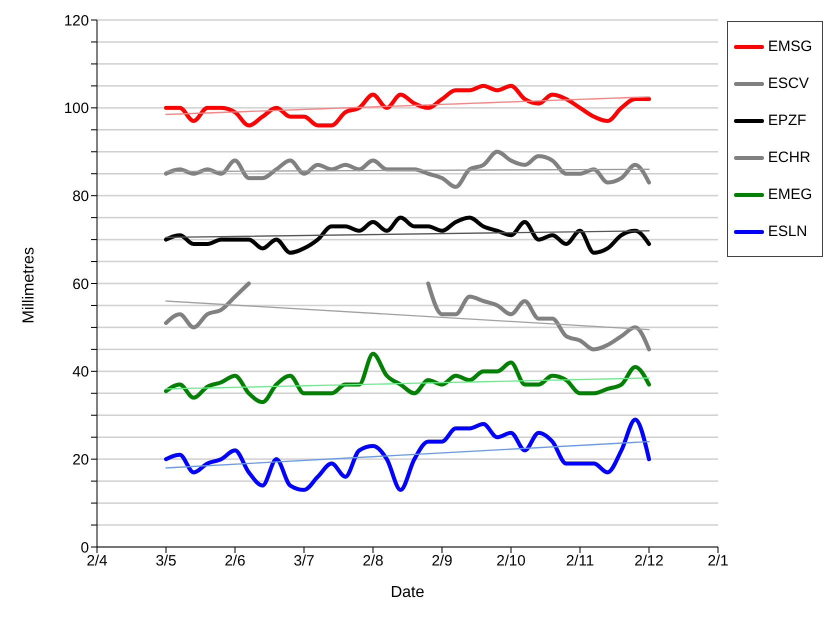  What do you see at coordinates (304, 561) in the screenshot?
I see `x-tick-label: 3/7` at bounding box center [304, 561].